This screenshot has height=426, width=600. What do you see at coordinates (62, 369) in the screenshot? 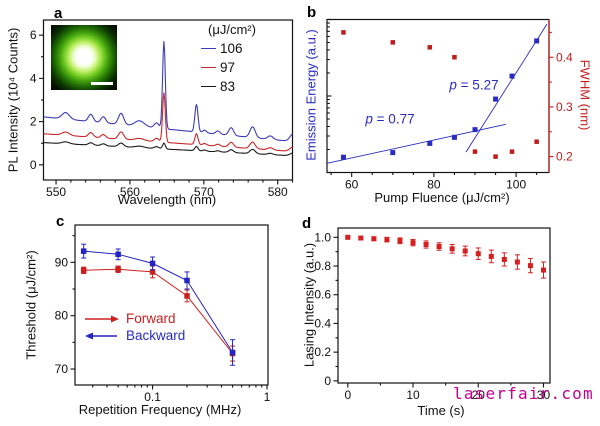
I see `svg-text: 70` at bounding box center [62, 369].